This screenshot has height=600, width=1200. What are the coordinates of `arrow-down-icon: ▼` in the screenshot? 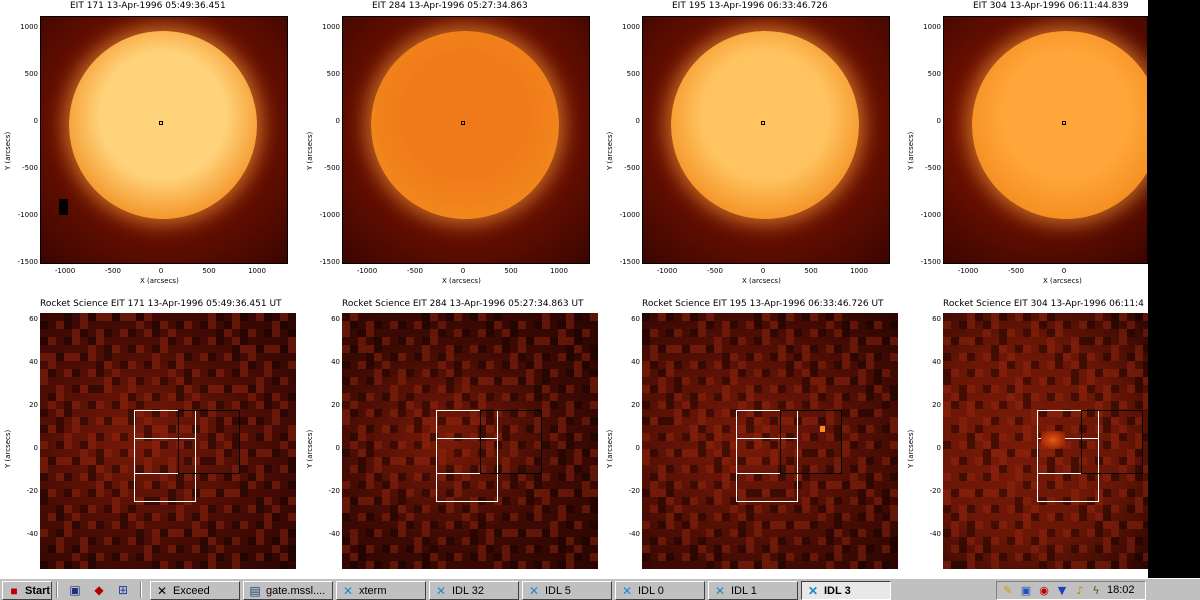 It's located at (1062, 590).